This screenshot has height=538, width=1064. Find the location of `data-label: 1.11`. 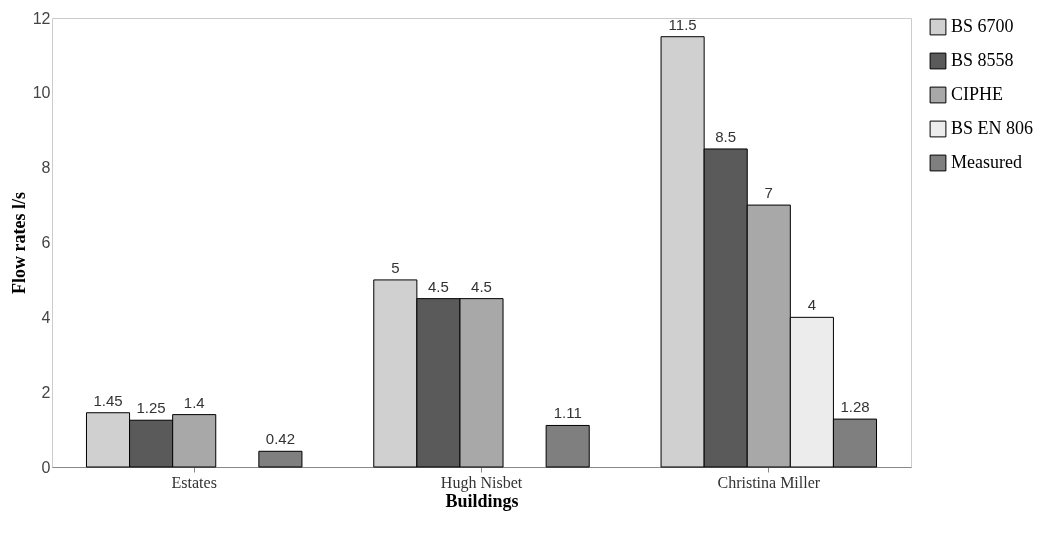

data-label: 1.11 is located at coordinates (567, 413).